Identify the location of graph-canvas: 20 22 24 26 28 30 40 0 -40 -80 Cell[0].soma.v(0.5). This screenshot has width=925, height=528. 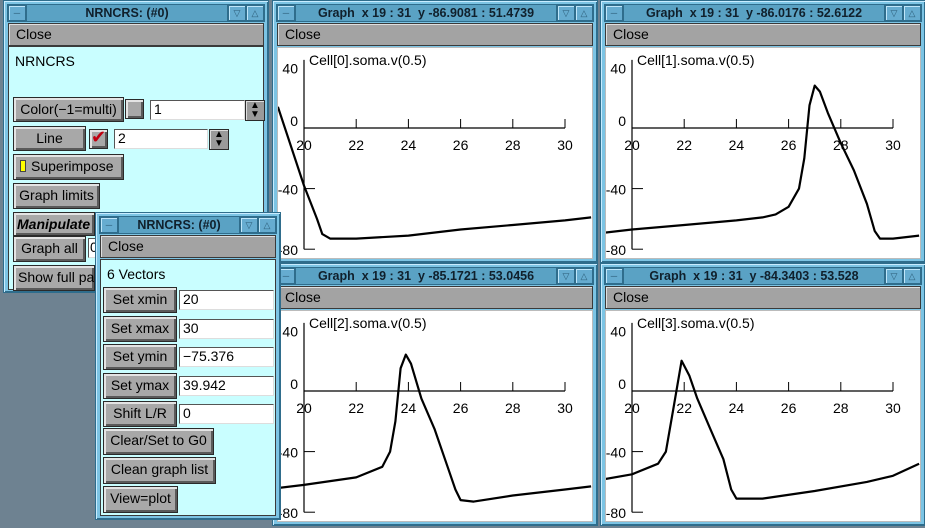
(435, 153).